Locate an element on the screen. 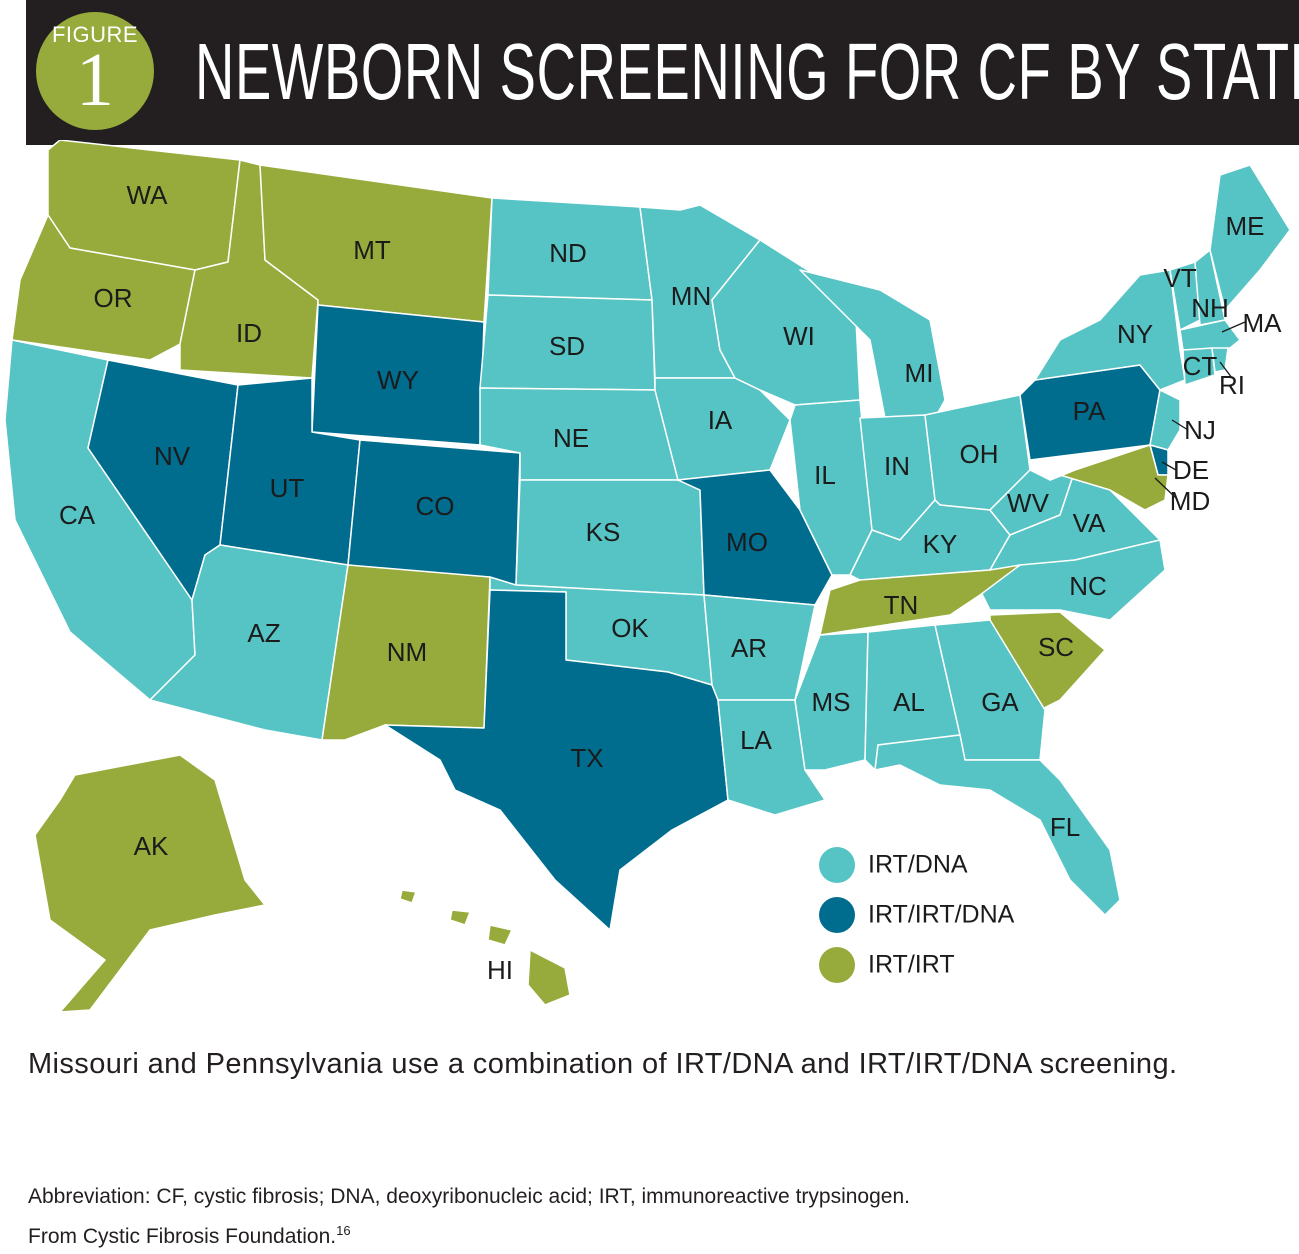  state-label-TN: TN is located at coordinates (901, 605).